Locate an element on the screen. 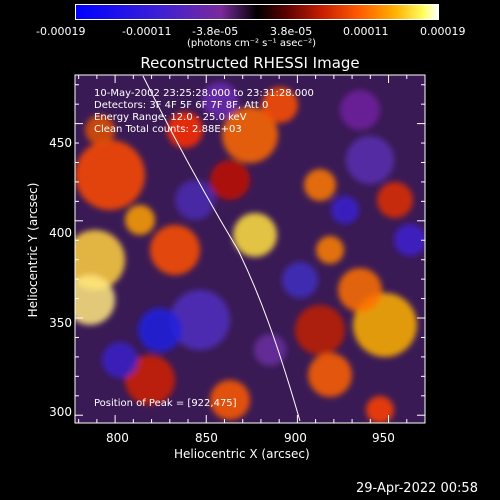 This screenshot has width=500, height=500. overlay-time-range: 10-May-2002 23:25:28.000 to 23:31:28.000 is located at coordinates (204, 93).